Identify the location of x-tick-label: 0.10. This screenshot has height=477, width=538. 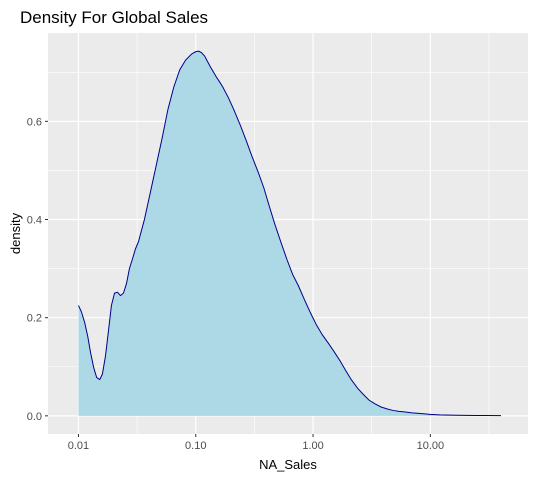
(195, 446).